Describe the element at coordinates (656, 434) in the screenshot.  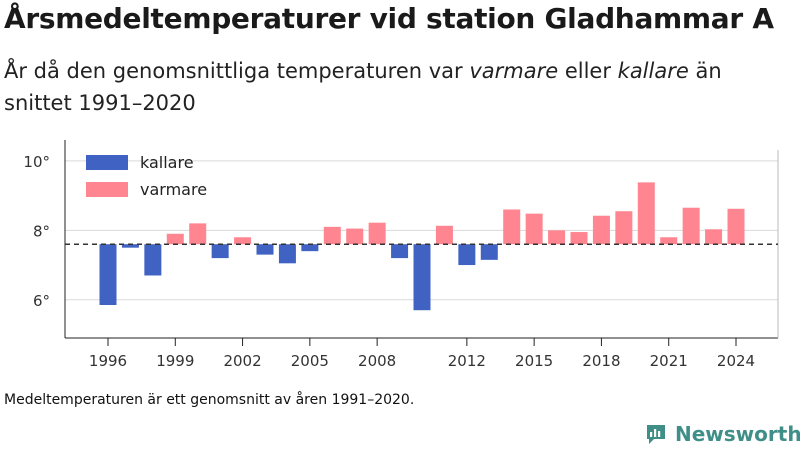
I see `newsworthy-logo-icon` at that location.